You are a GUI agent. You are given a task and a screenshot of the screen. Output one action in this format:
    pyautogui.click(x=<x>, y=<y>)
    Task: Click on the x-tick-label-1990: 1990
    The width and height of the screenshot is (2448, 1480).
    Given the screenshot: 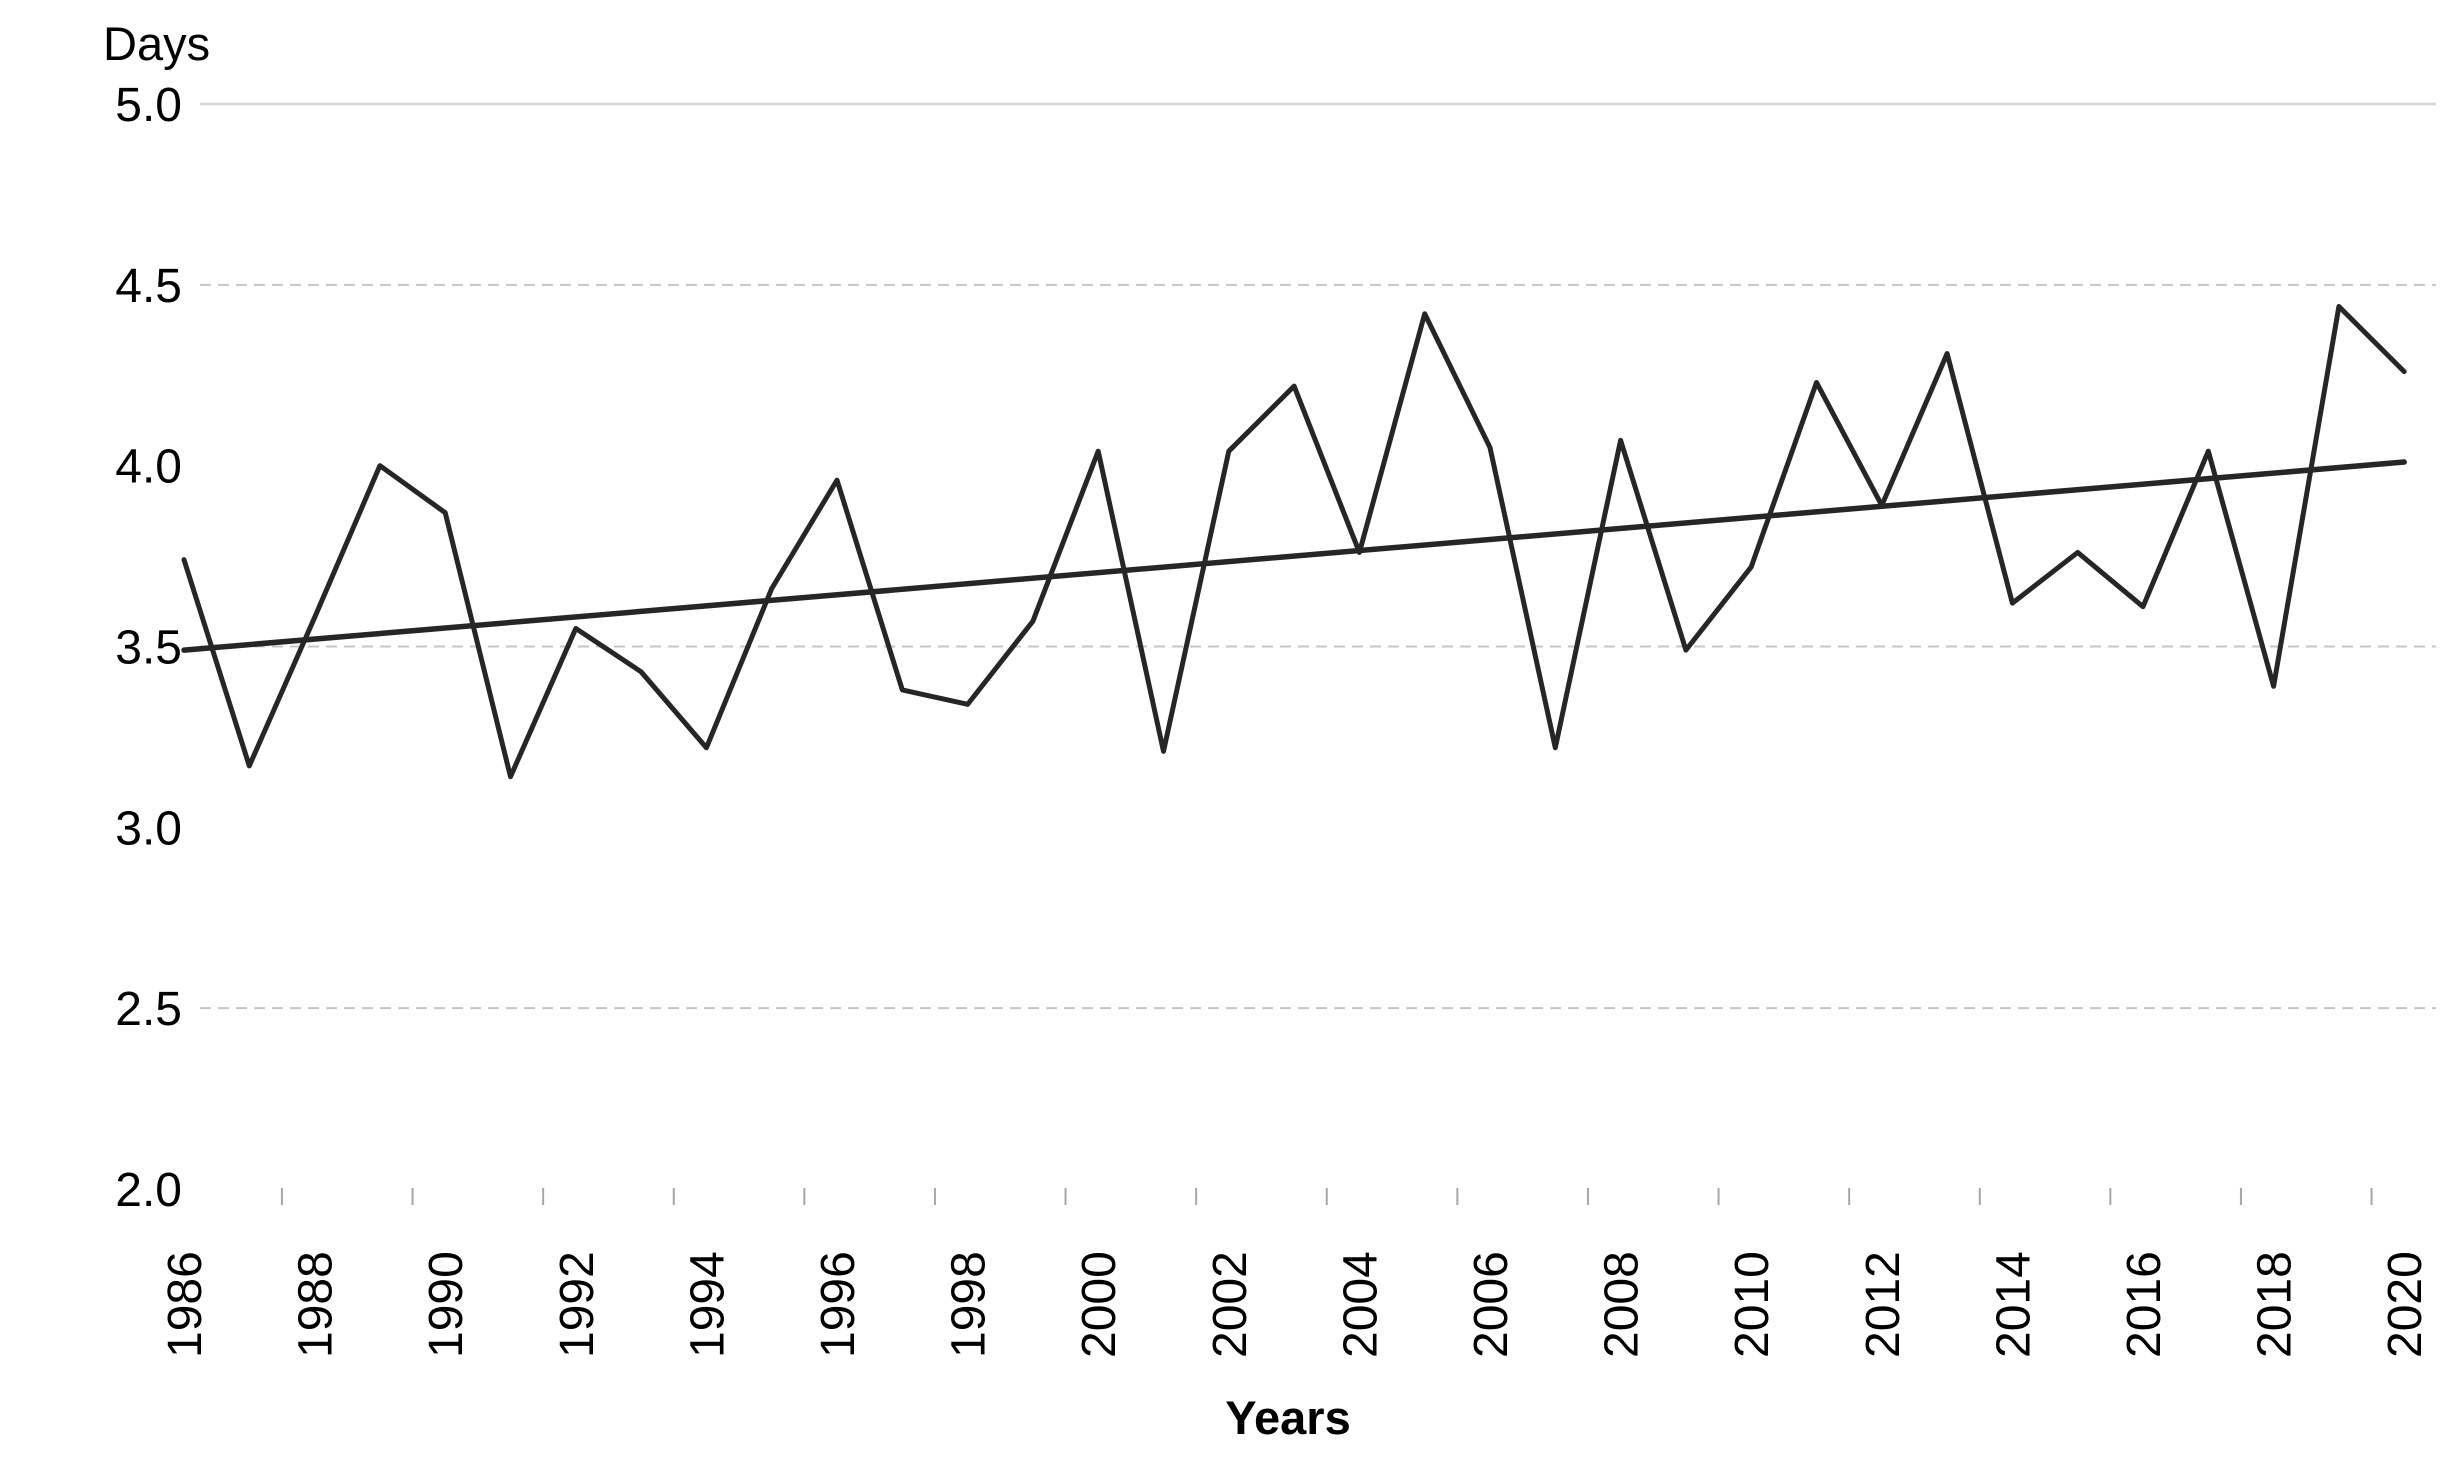 What is the action you would take?
    pyautogui.click(x=446, y=1304)
    